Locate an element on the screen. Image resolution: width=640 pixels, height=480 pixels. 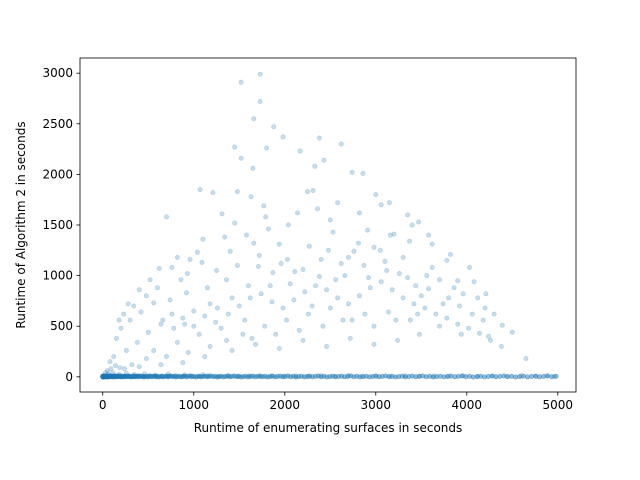
y-tick-label: 1500 is located at coordinates (57, 225).